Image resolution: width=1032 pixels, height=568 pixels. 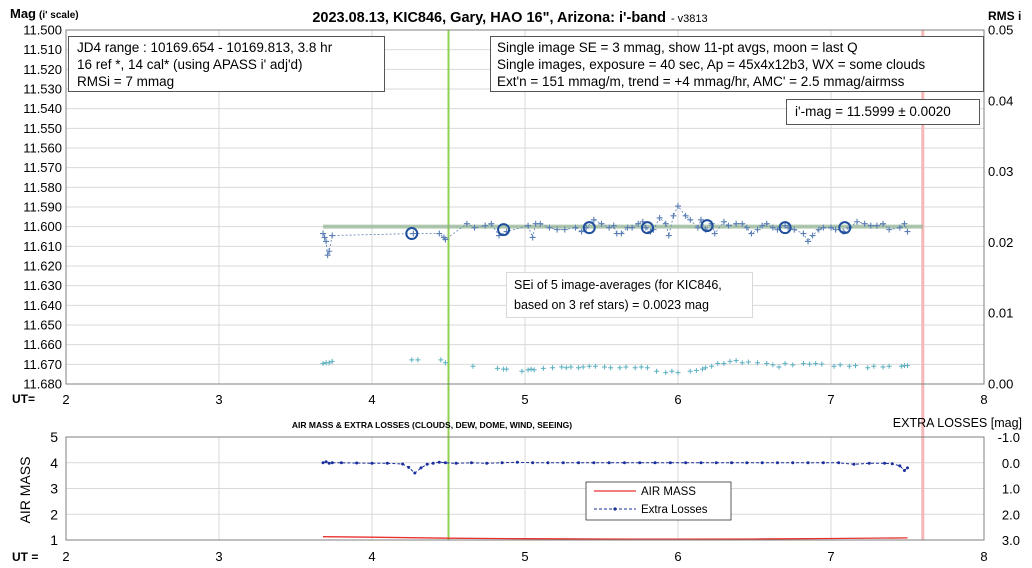 What do you see at coordinates (42, 148) in the screenshot?
I see `top-y-tick-label: 11.560` at bounding box center [42, 148].